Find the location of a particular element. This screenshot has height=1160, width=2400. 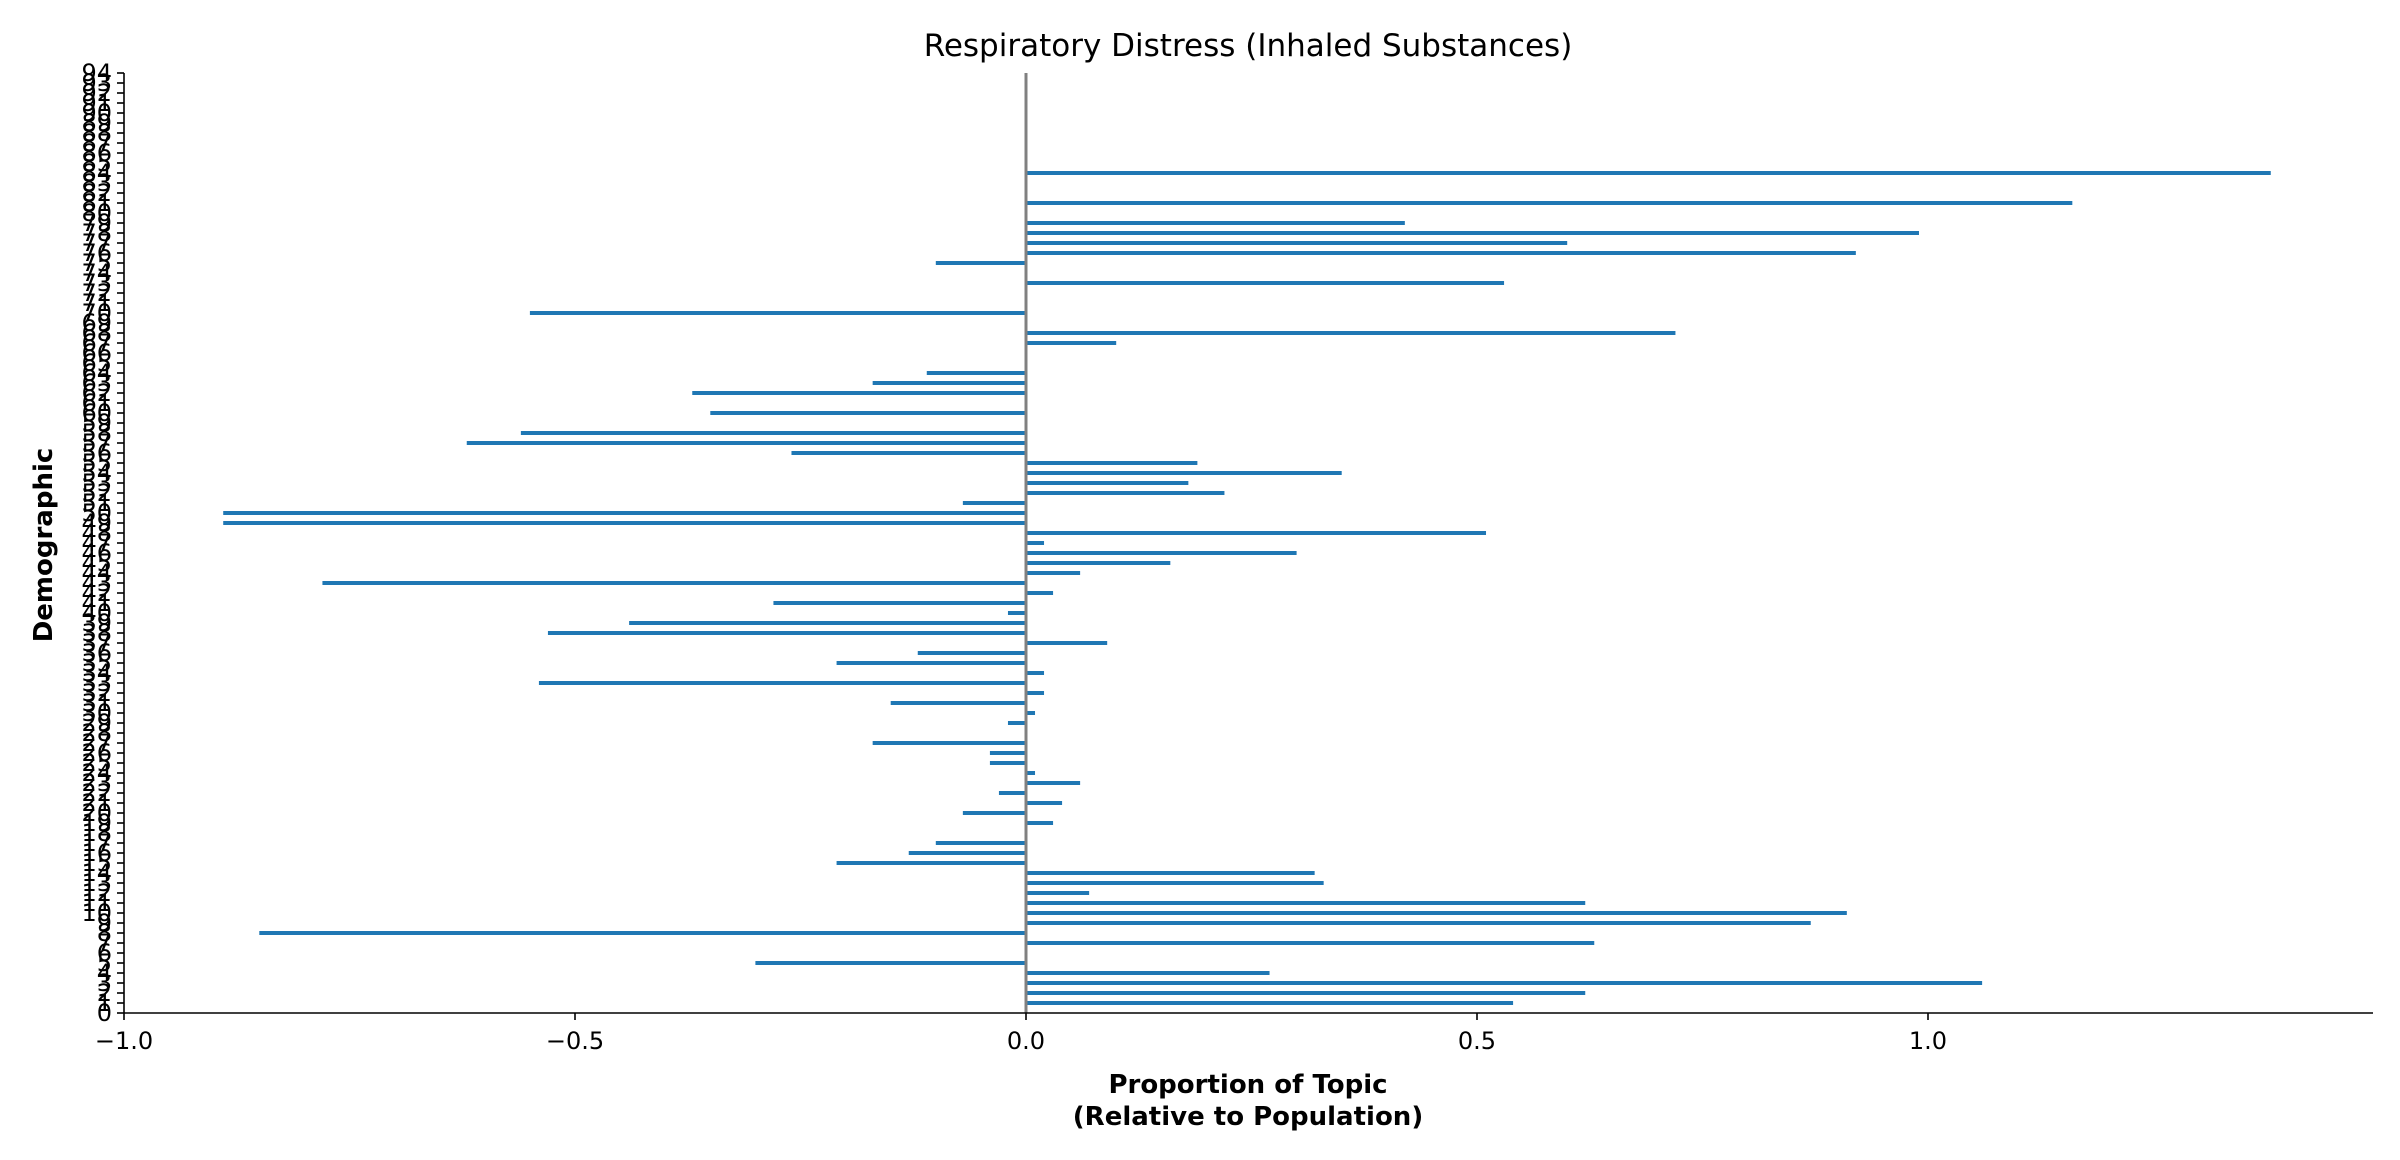

y-tick-label: 73 is located at coordinates (96, 283).